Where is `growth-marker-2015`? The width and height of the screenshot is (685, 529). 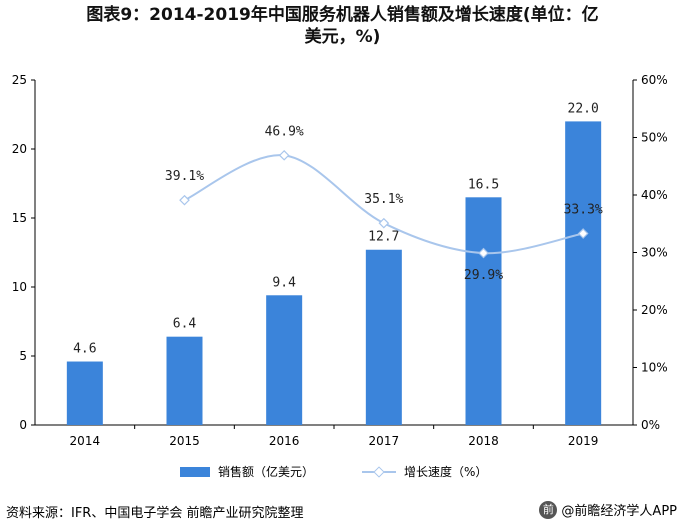
growth-marker-2015 is located at coordinates (184, 200).